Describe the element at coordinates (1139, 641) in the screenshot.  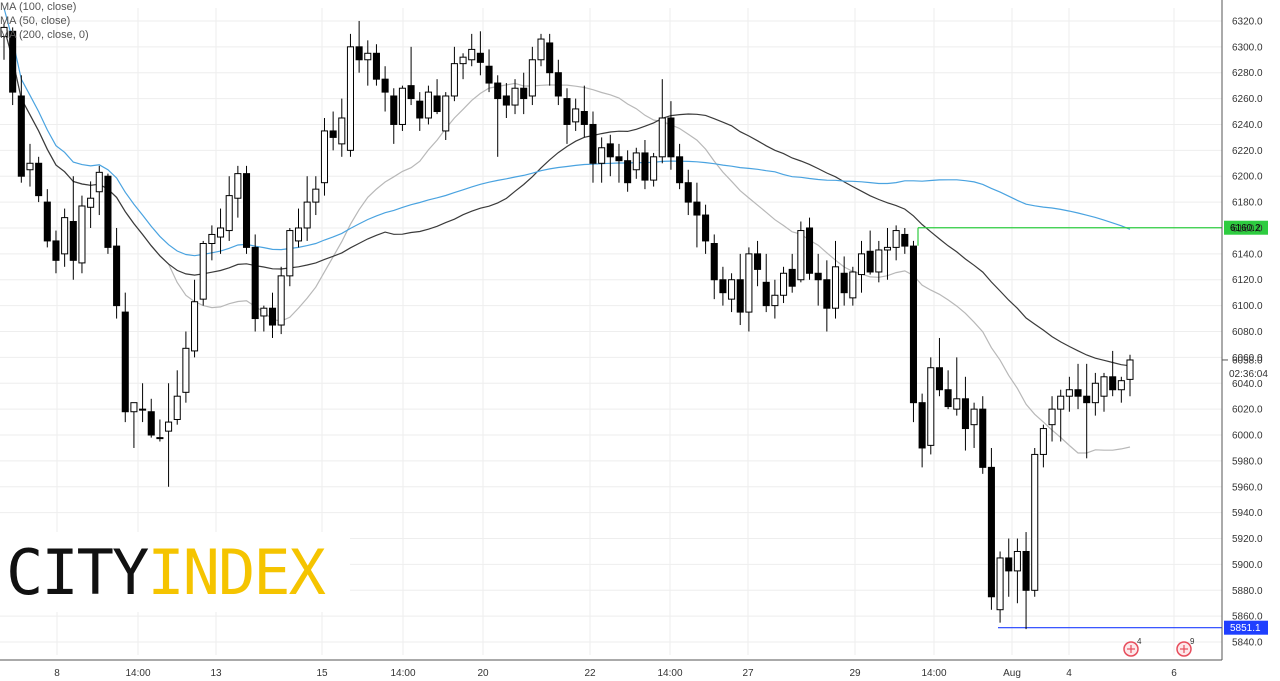
I see `event-marker-count: 4` at that location.